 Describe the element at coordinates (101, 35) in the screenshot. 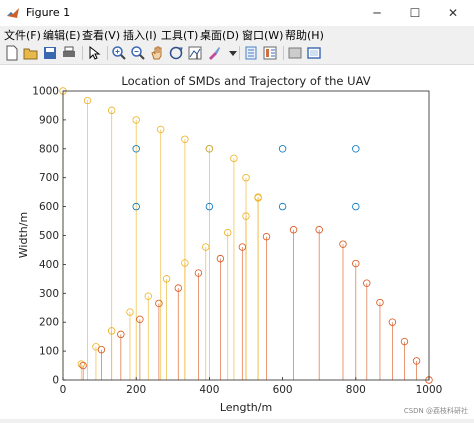

I see `menu-view: 查看(V)` at that location.